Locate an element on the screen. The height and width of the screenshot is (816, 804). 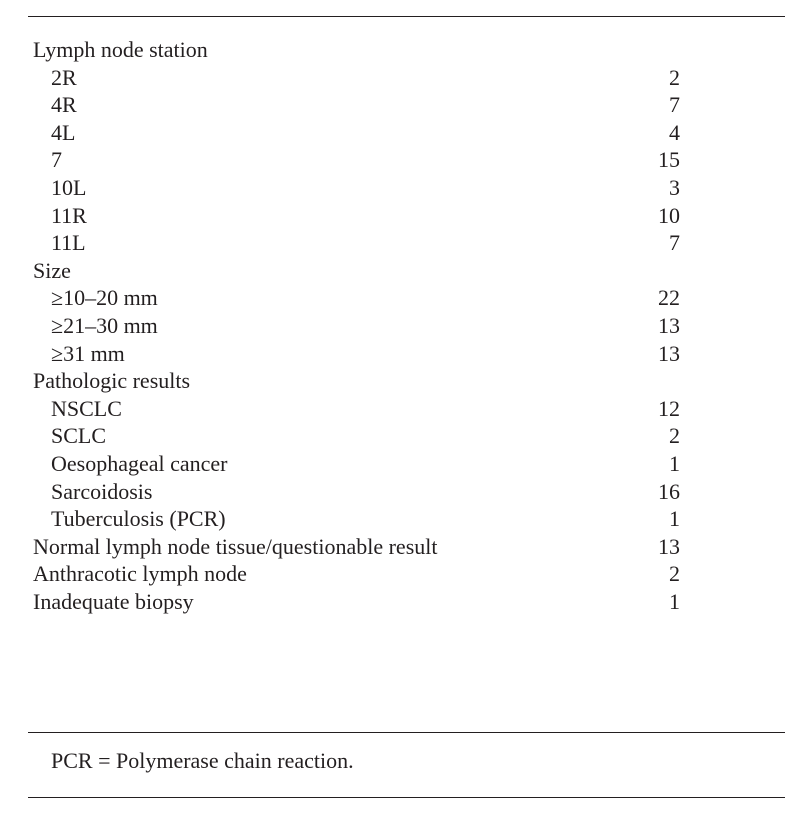
row-value: 10 is located at coordinates (669, 215).